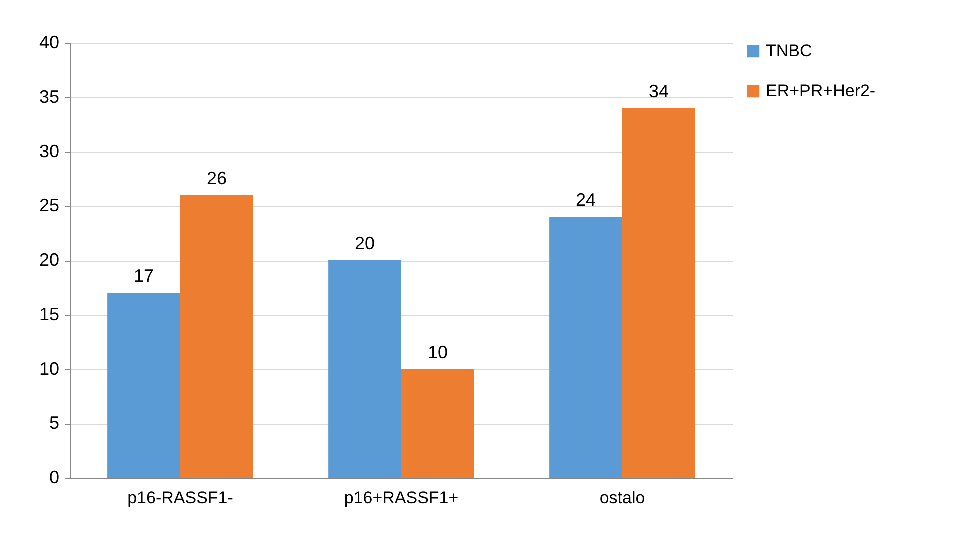  I want to click on data-label: 17, so click(144, 276).